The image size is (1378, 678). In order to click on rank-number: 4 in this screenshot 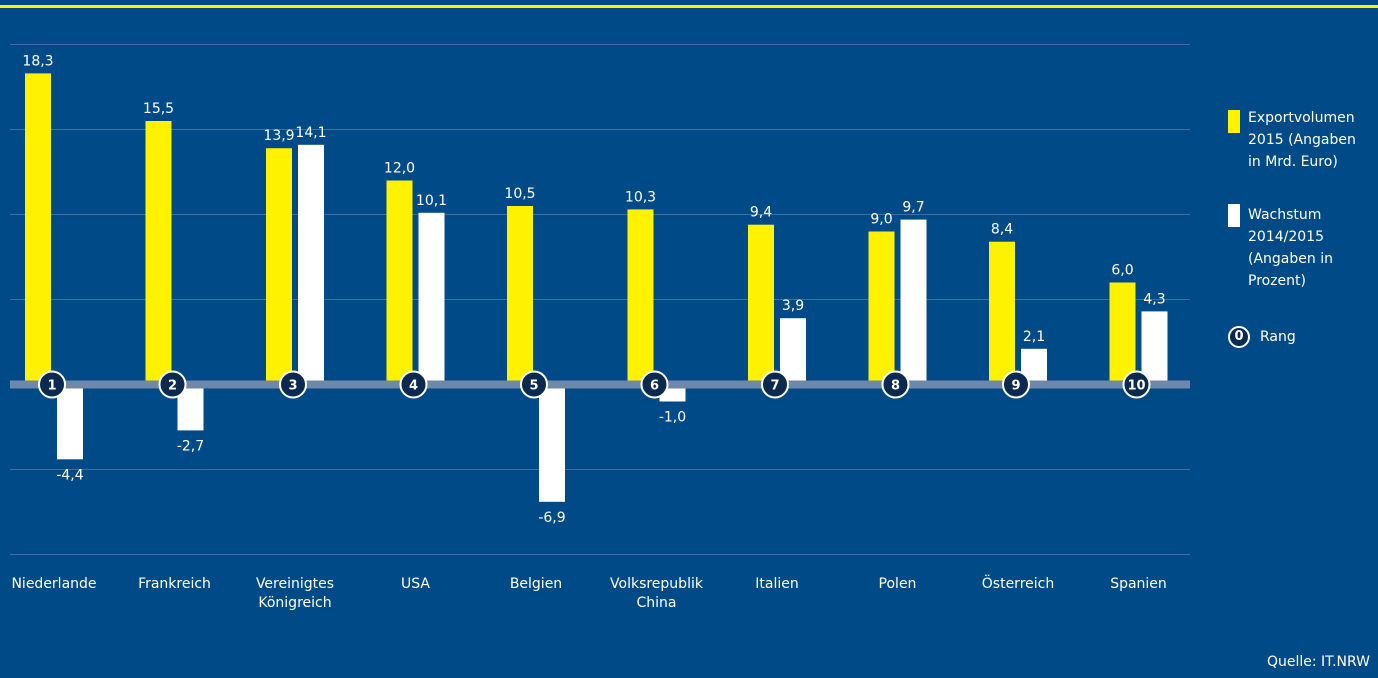, I will do `click(413, 386)`.